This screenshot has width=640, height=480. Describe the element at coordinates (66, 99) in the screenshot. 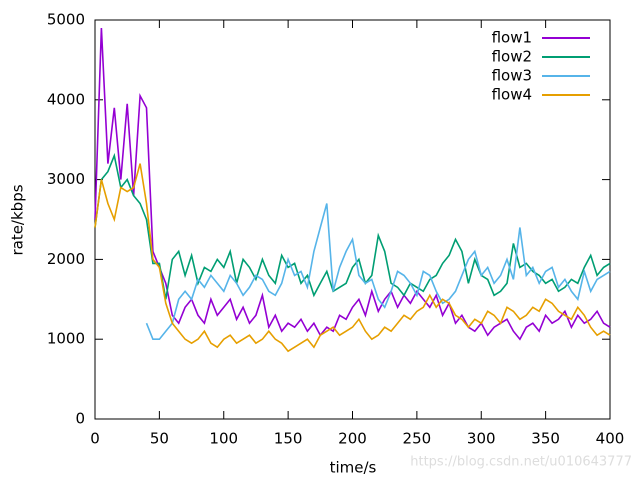

I see `y-tick-label: 4000` at that location.